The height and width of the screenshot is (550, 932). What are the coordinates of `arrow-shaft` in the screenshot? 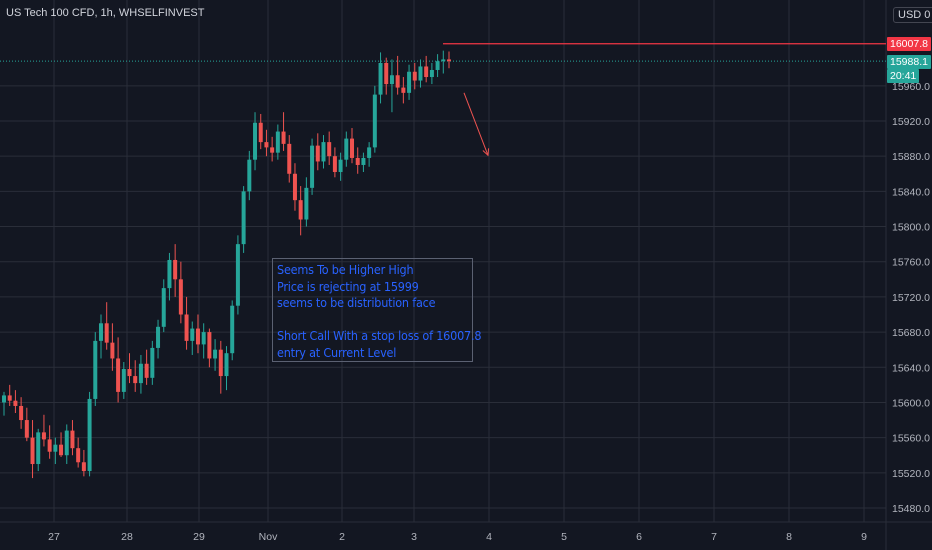 It's located at (476, 124).